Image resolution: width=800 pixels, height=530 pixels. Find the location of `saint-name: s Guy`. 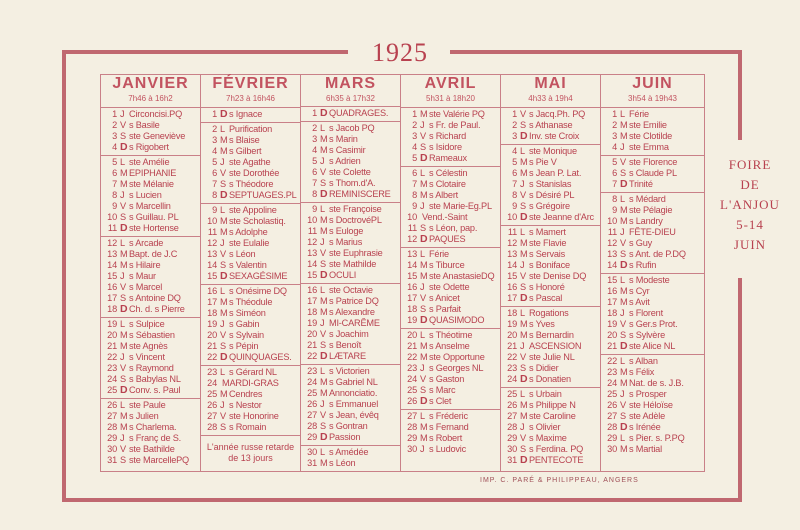

saint-name: s Guy is located at coordinates (640, 243).